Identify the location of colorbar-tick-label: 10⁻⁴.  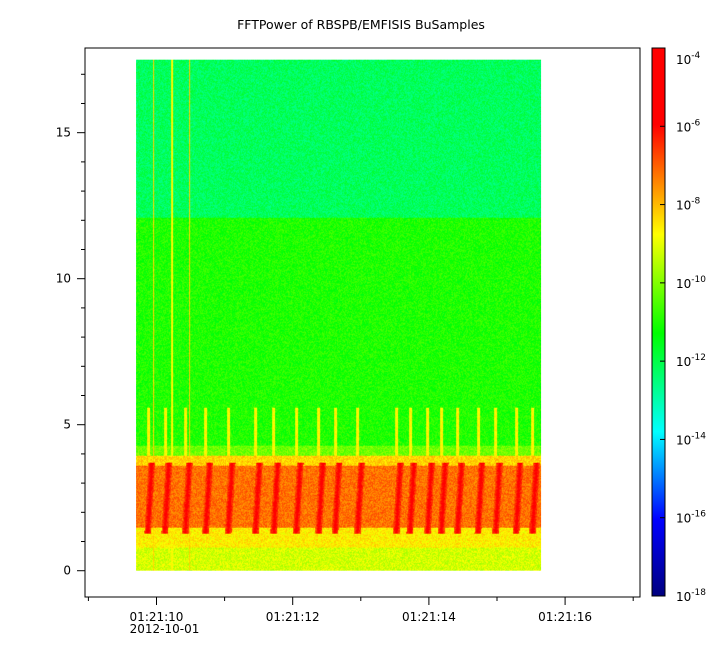
(688, 59).